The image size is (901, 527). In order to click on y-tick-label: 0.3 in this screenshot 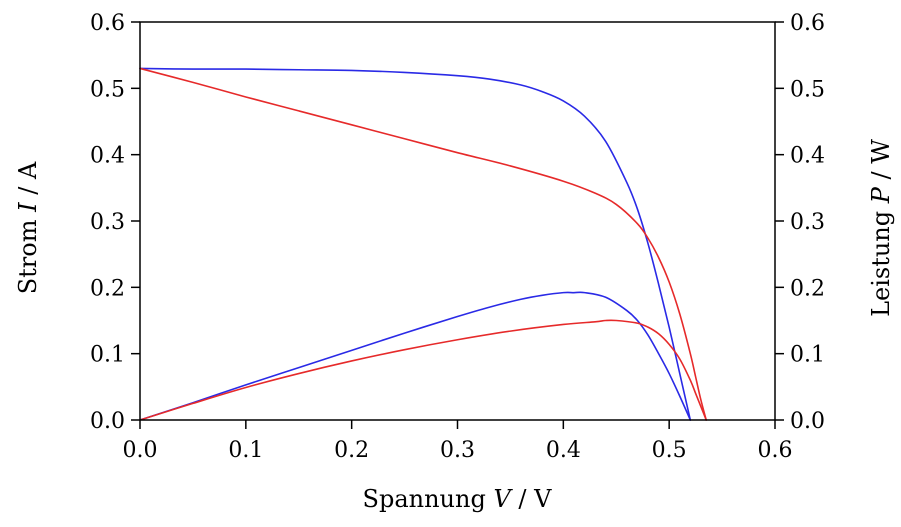, I will do `click(107, 222)`.